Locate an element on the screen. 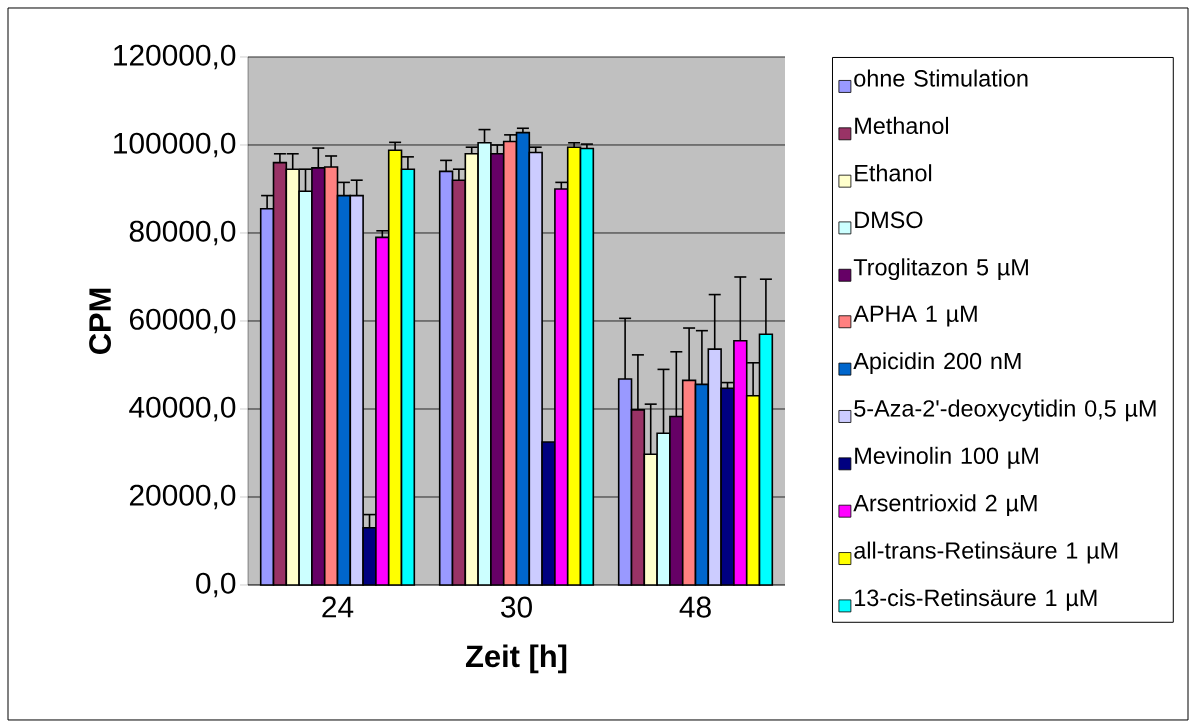  legend-label: all-trans-Retinsäure 1 µM is located at coordinates (986, 552).